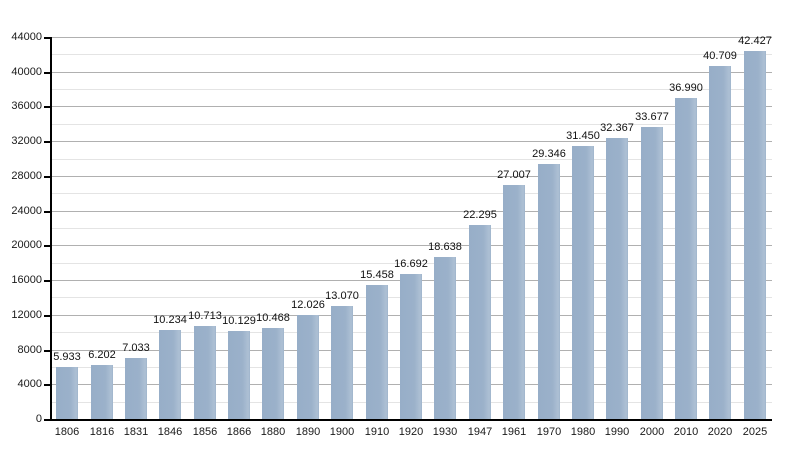 The height and width of the screenshot is (450, 800). Describe the element at coordinates (26, 176) in the screenshot. I see `y-axis-tick-label: 28000` at that location.